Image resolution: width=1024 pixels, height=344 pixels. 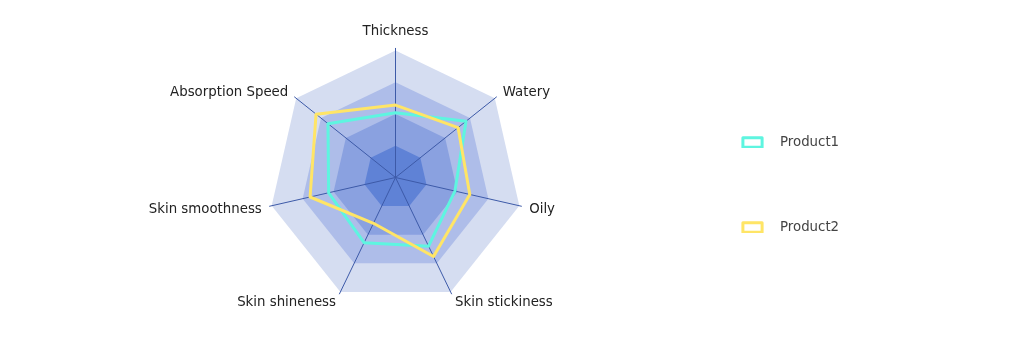 I want to click on spoke-label: Skin stickiness, so click(x=504, y=301).